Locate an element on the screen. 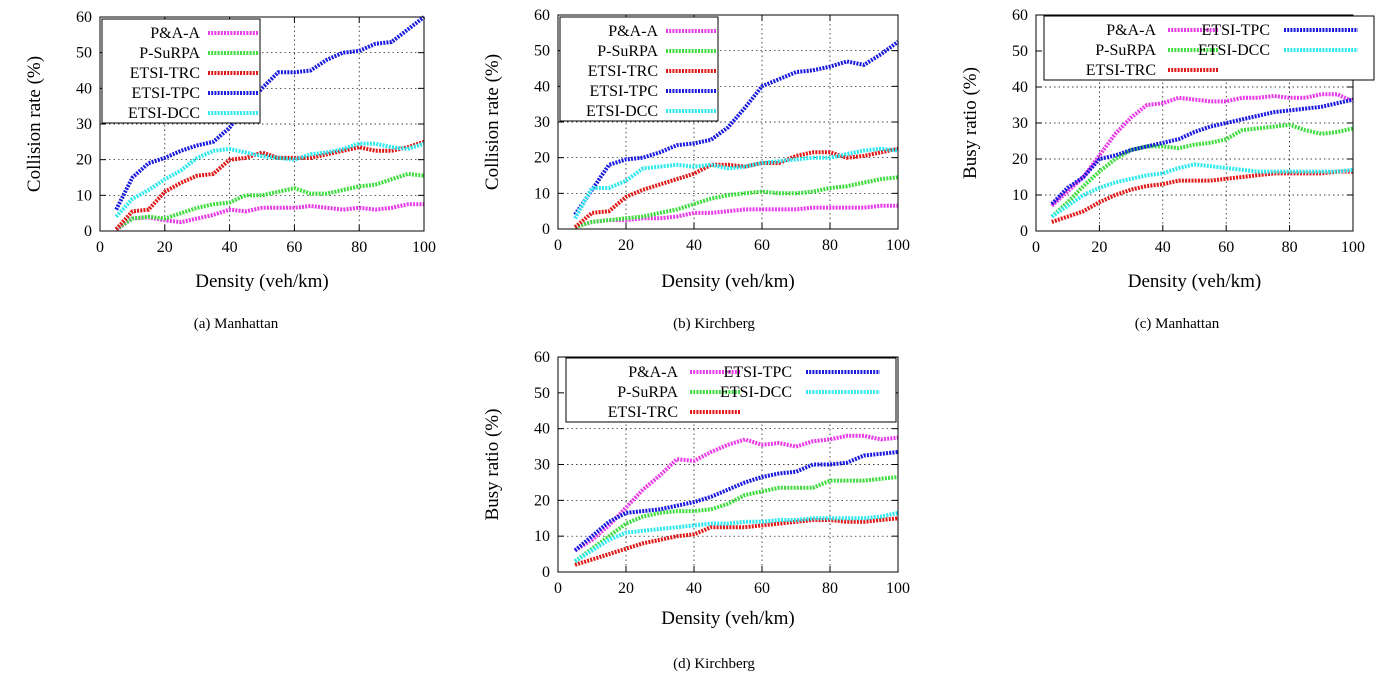 The height and width of the screenshot is (682, 1380). chart-caption: (a) Manhattan is located at coordinates (236, 324).